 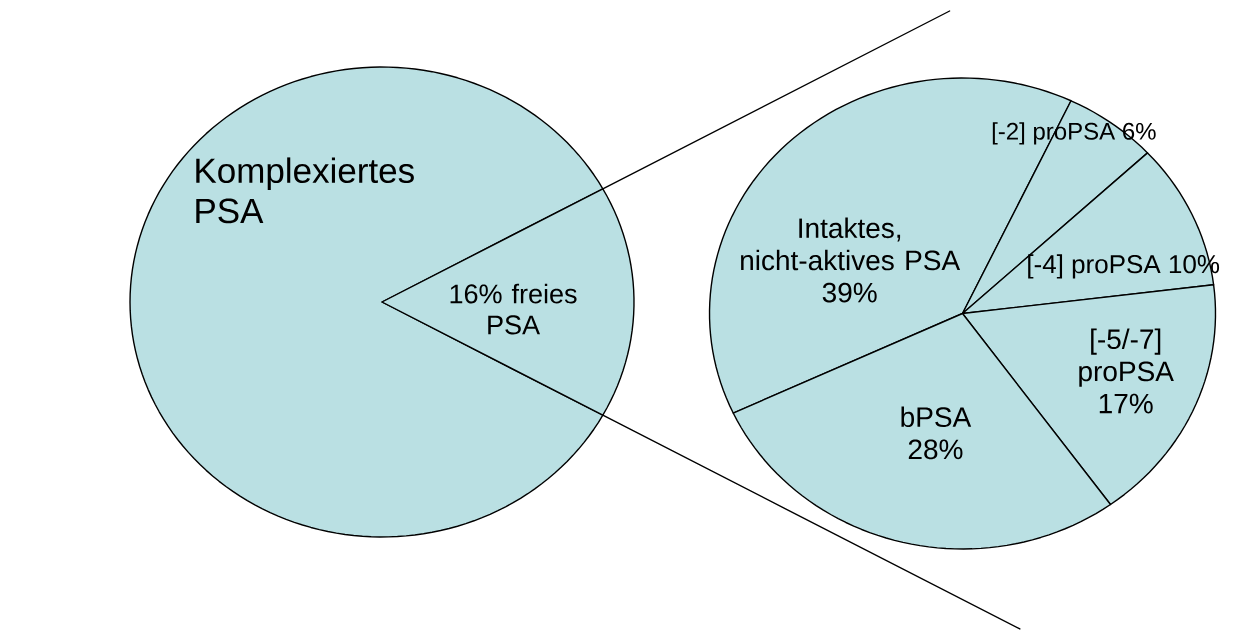 What do you see at coordinates (305, 190) in the screenshot?
I see `slice-label: Komplexiertes PSA` at bounding box center [305, 190].